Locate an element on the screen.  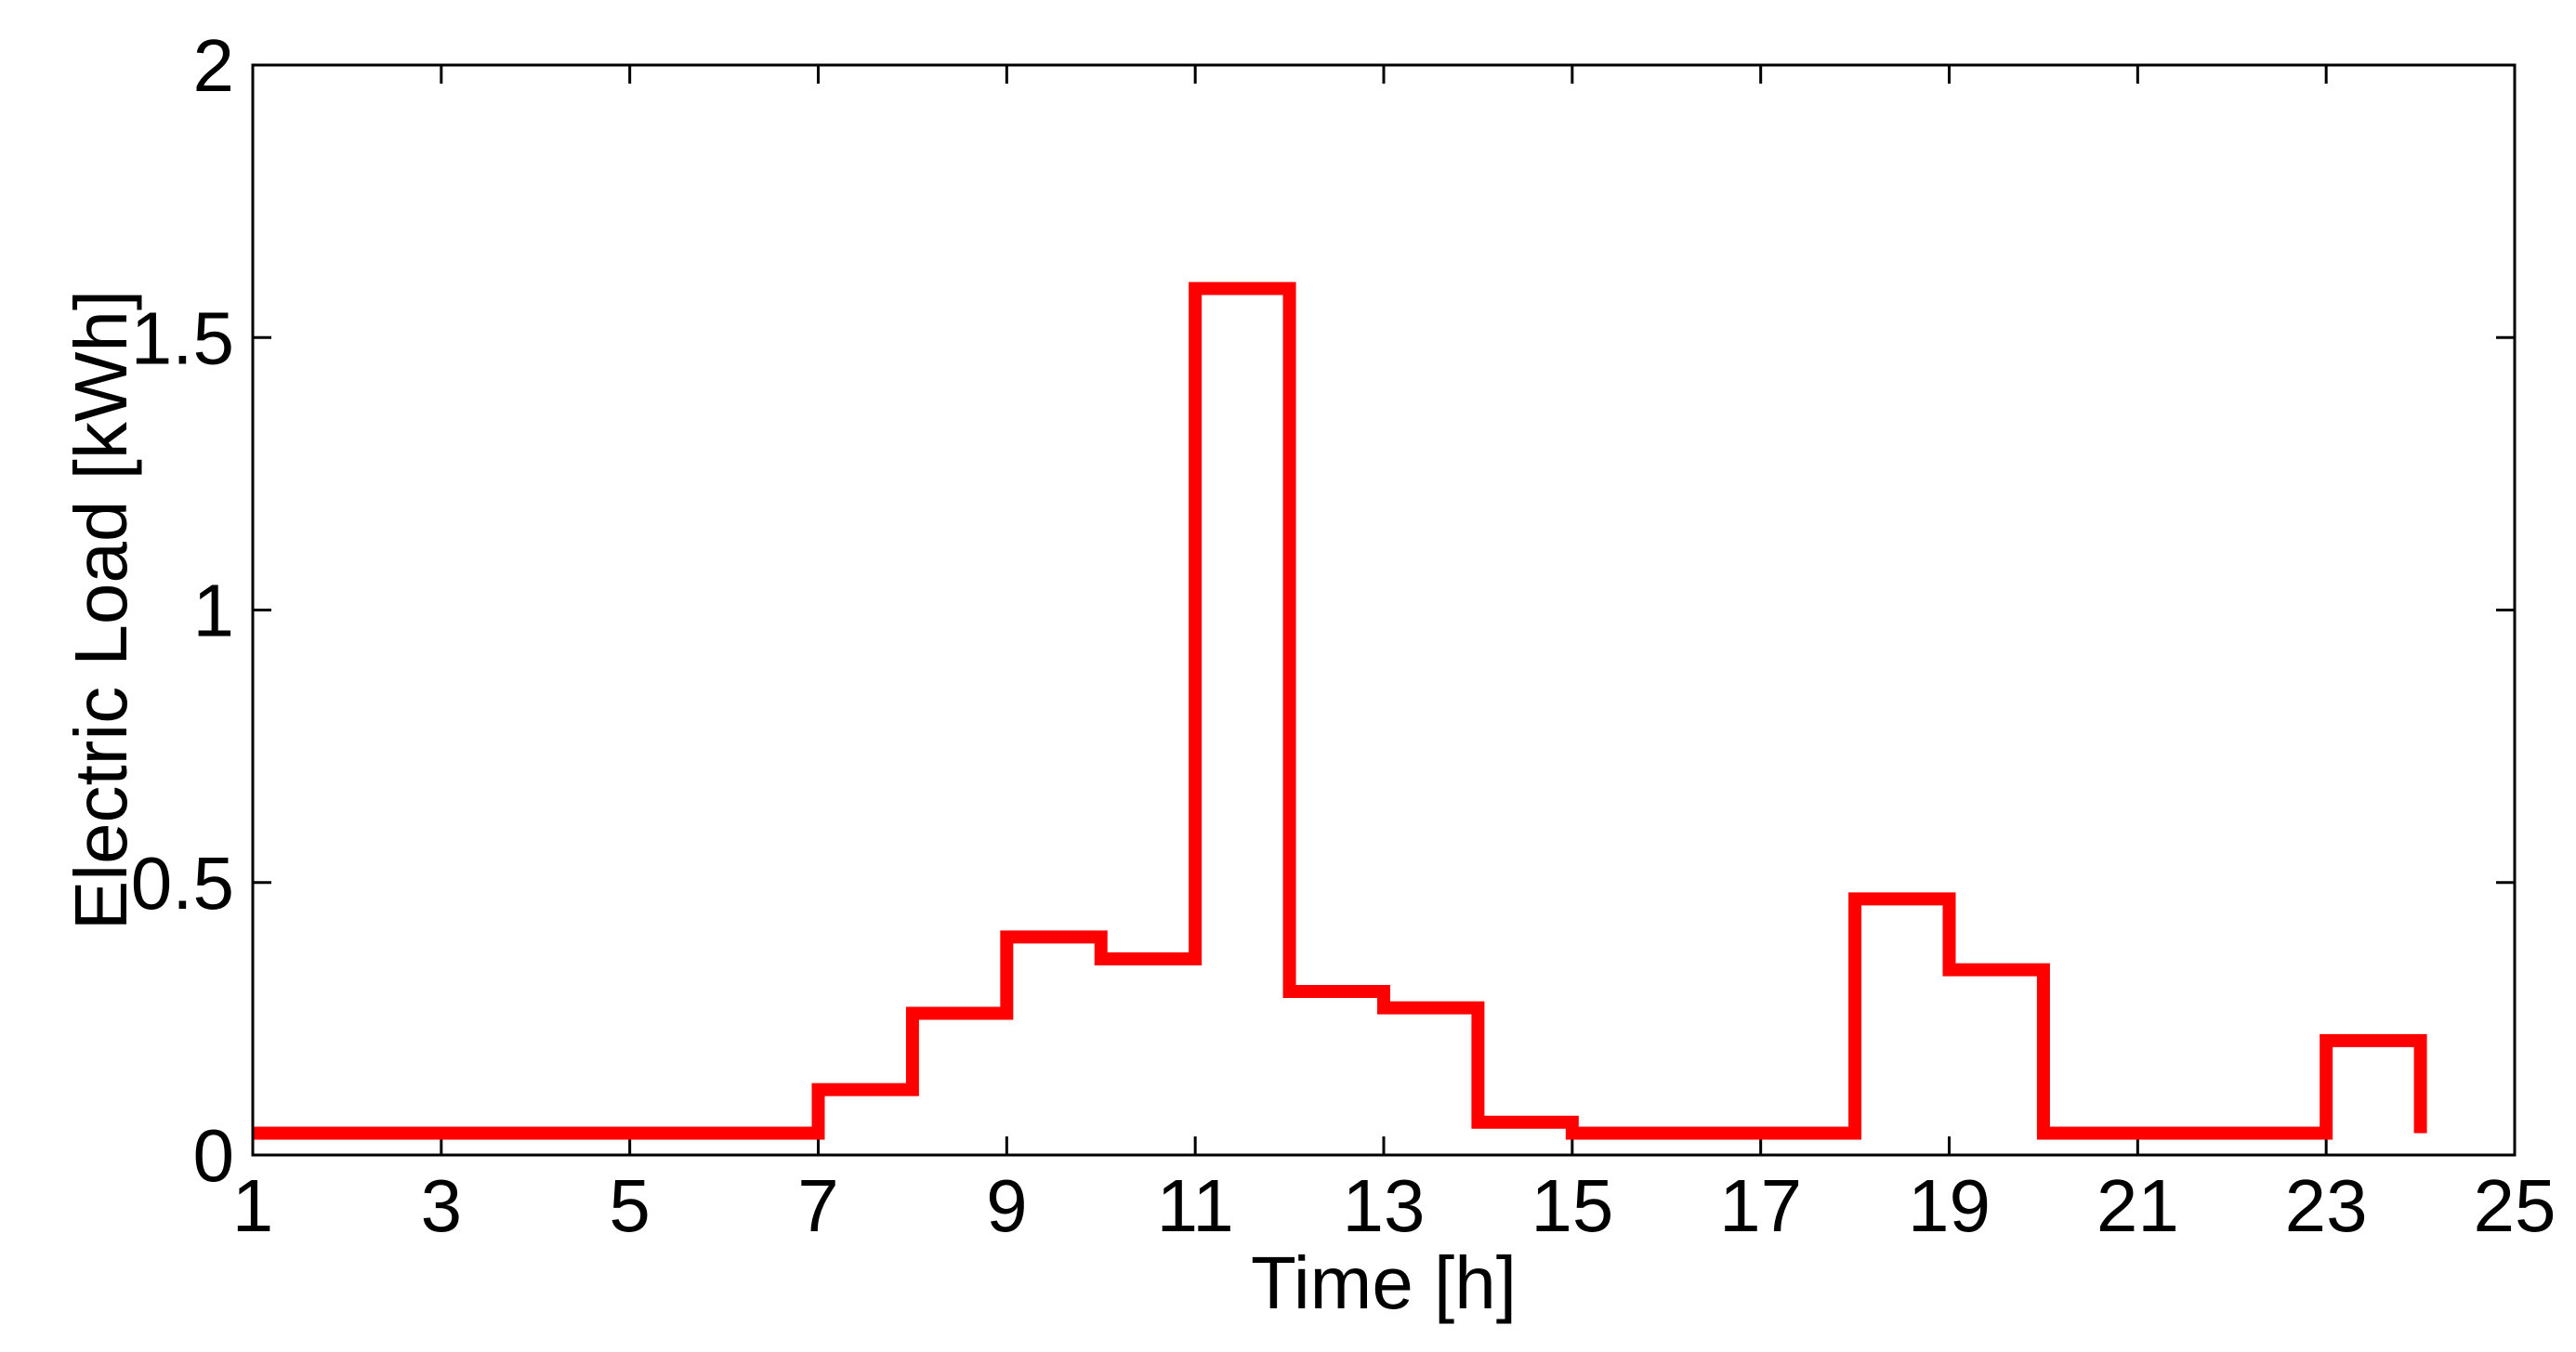
x-tick-label: 7 is located at coordinates (818, 1205).